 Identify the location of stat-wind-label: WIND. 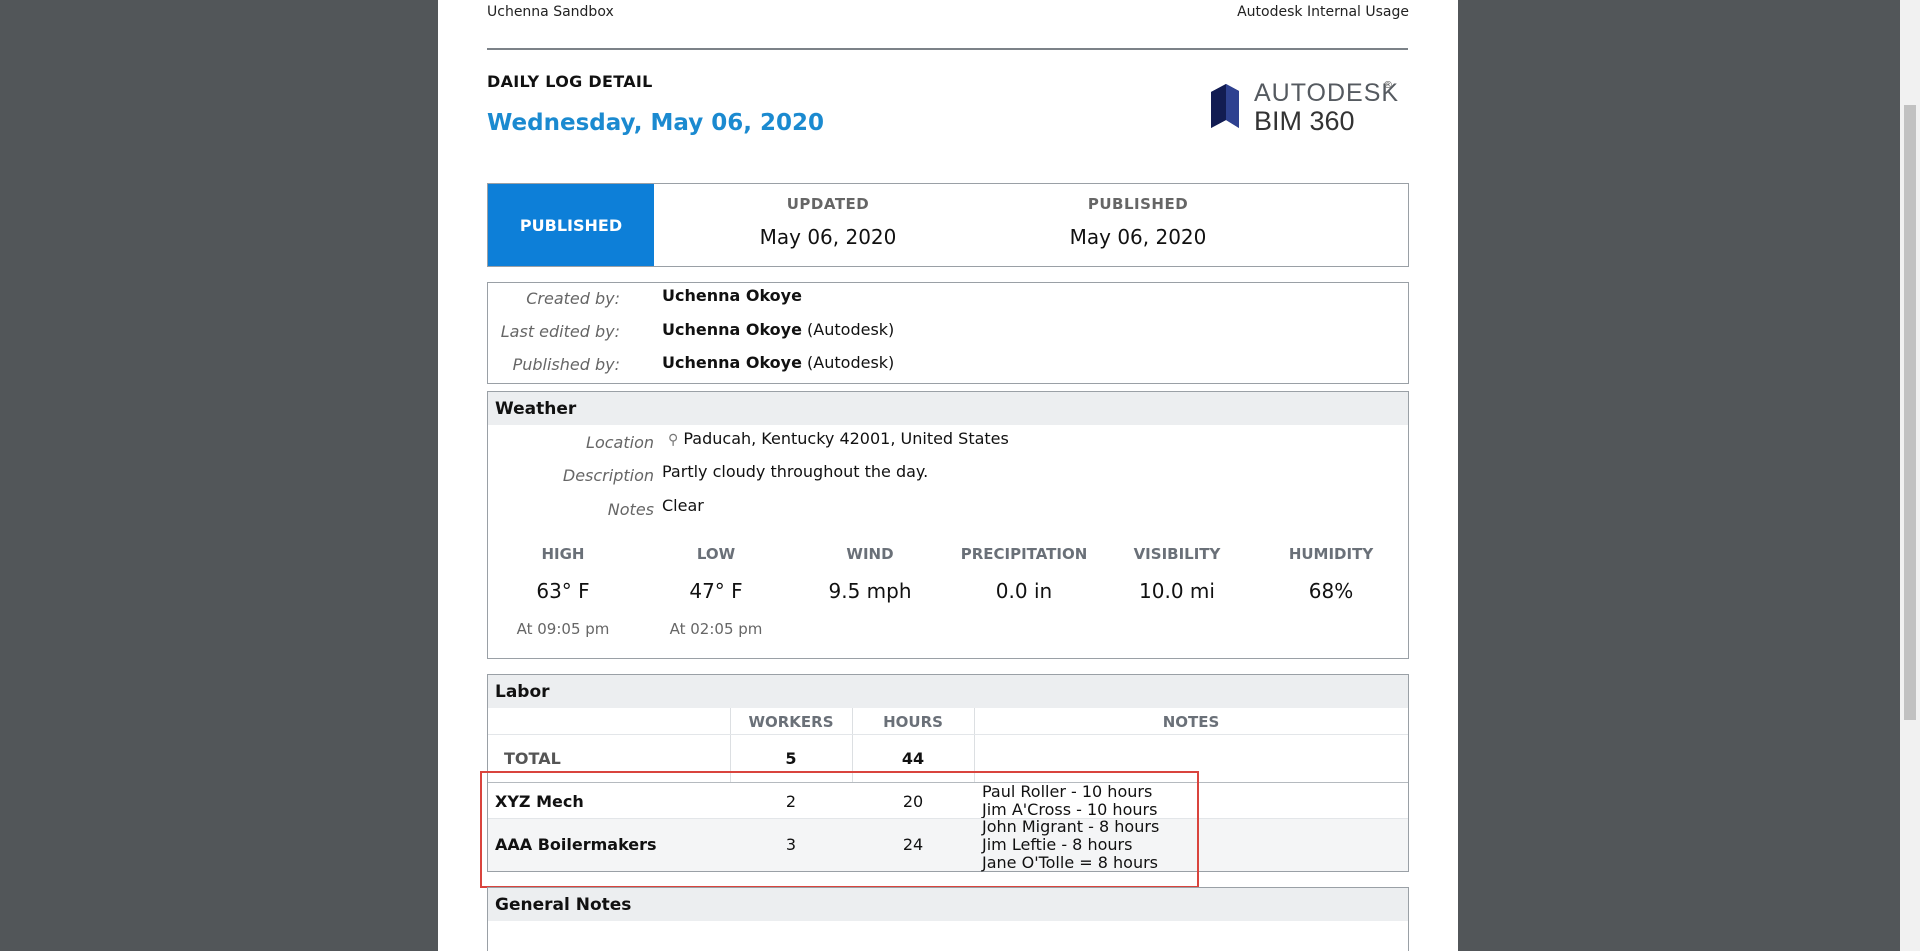
(870, 554).